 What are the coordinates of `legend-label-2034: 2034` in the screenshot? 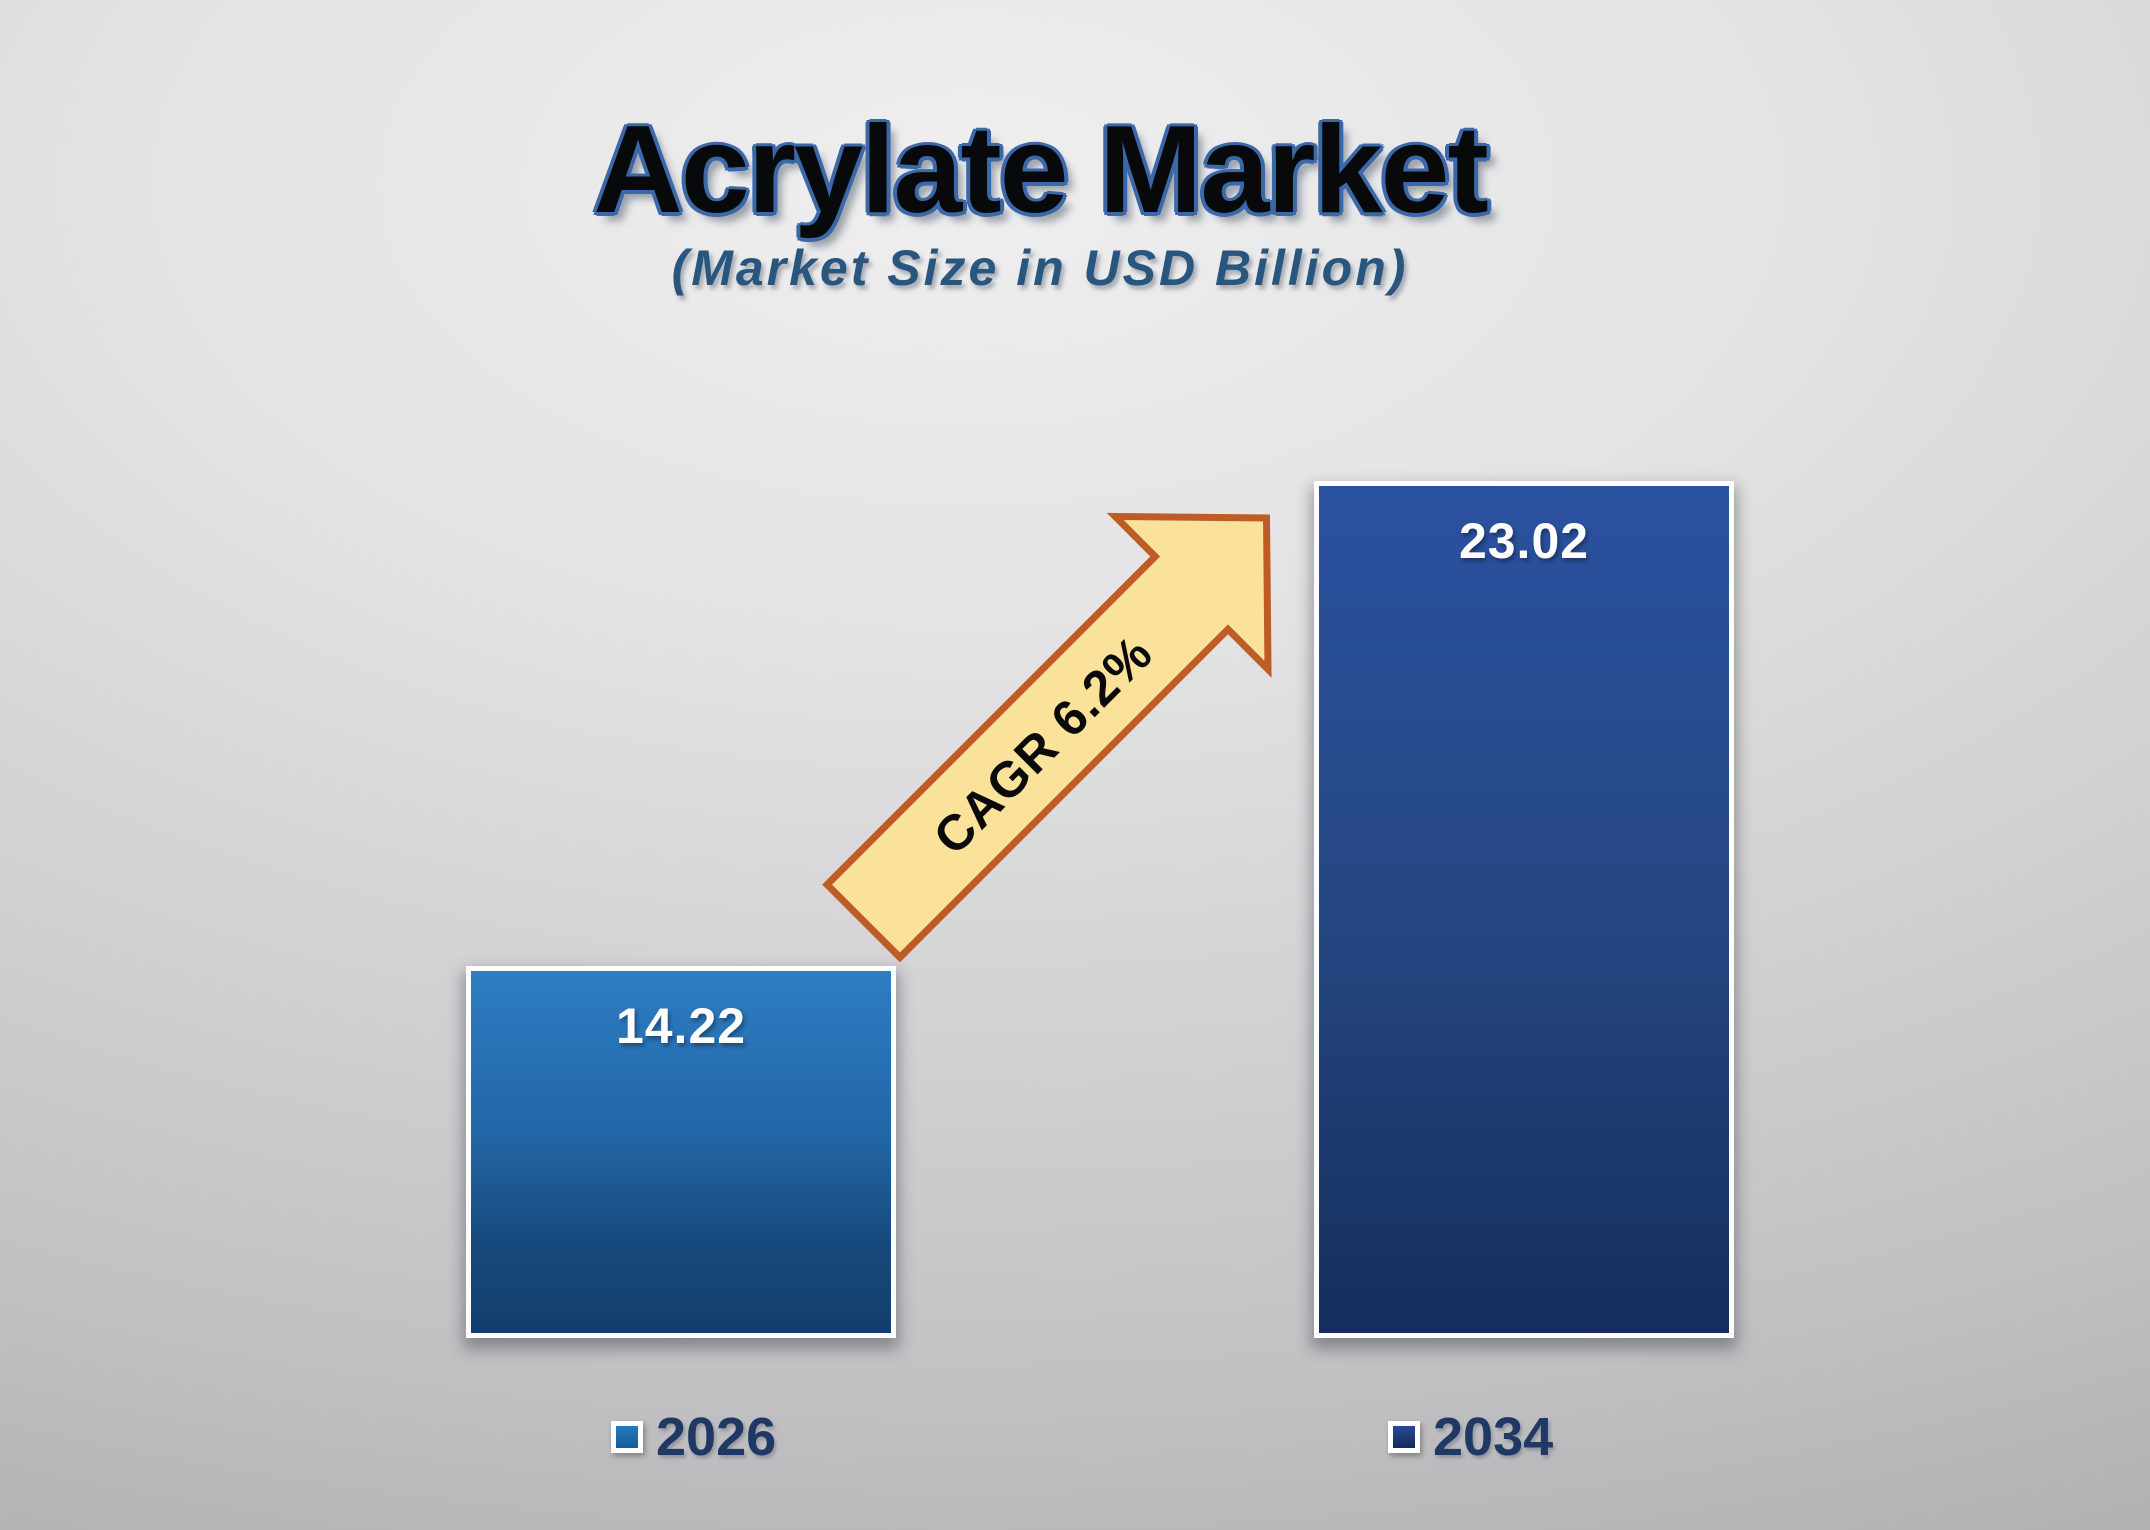 It's located at (1493, 1437).